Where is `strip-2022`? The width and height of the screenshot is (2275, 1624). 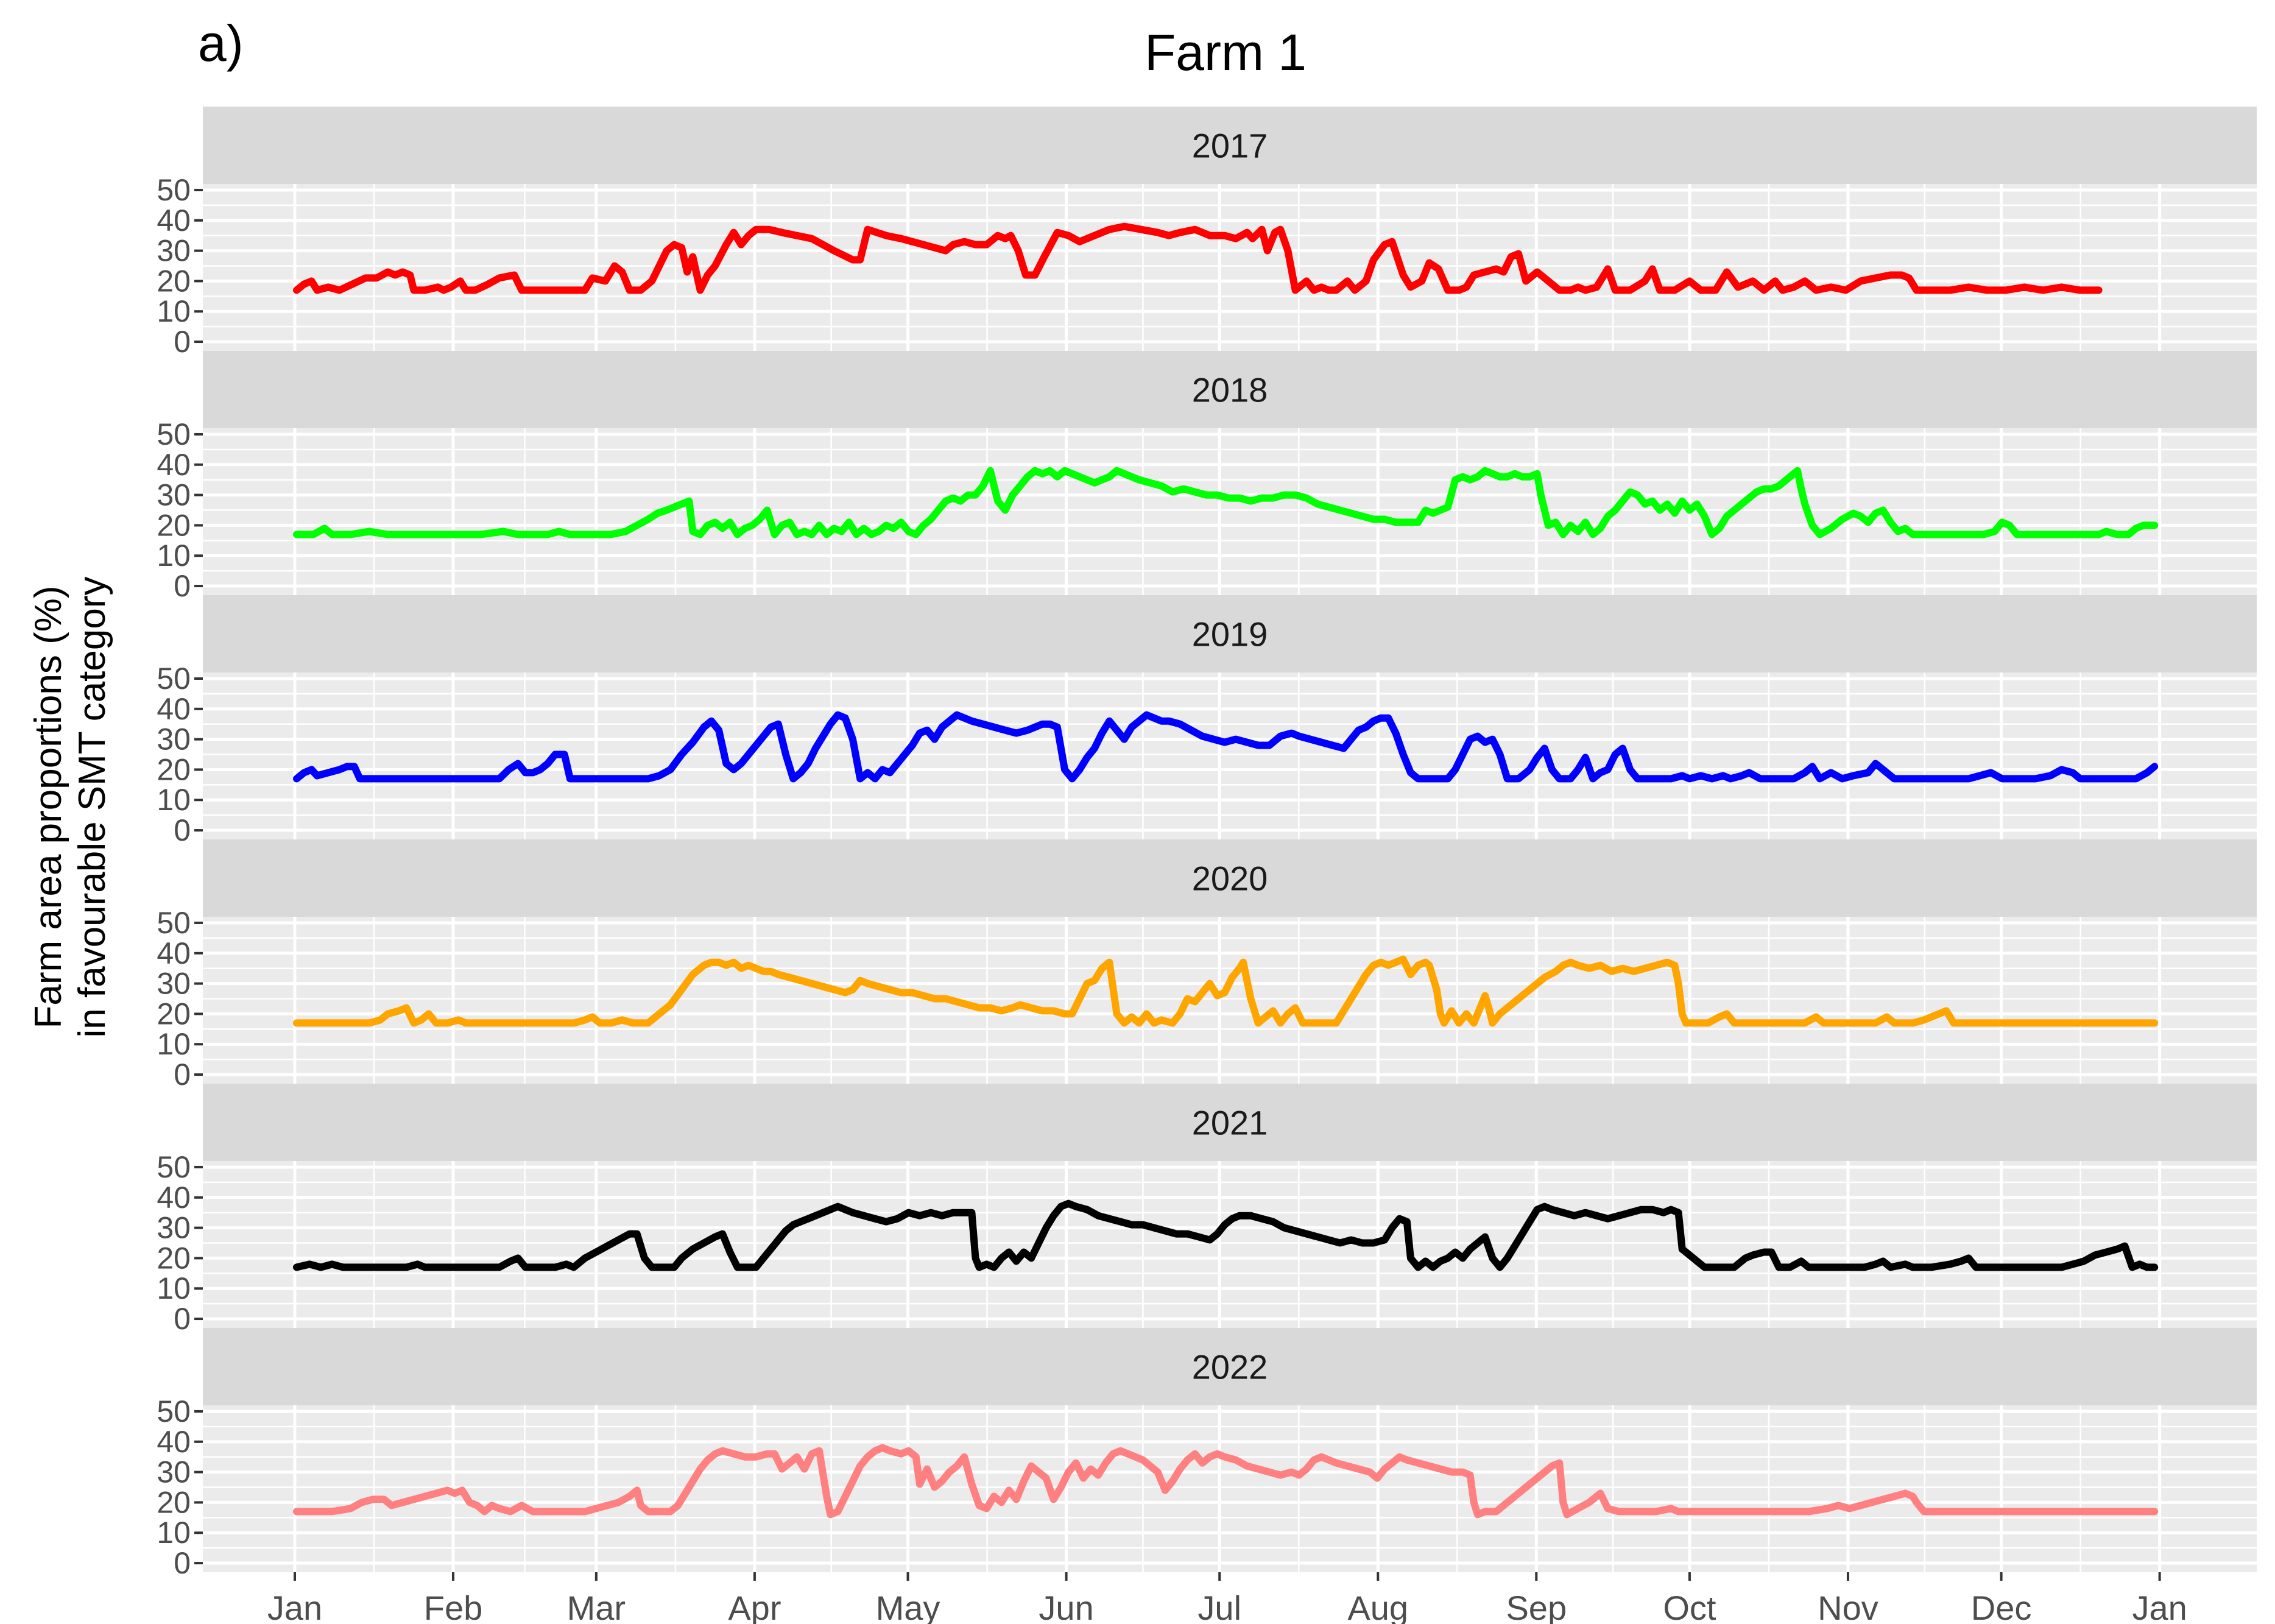 strip-2022 is located at coordinates (1230, 1367).